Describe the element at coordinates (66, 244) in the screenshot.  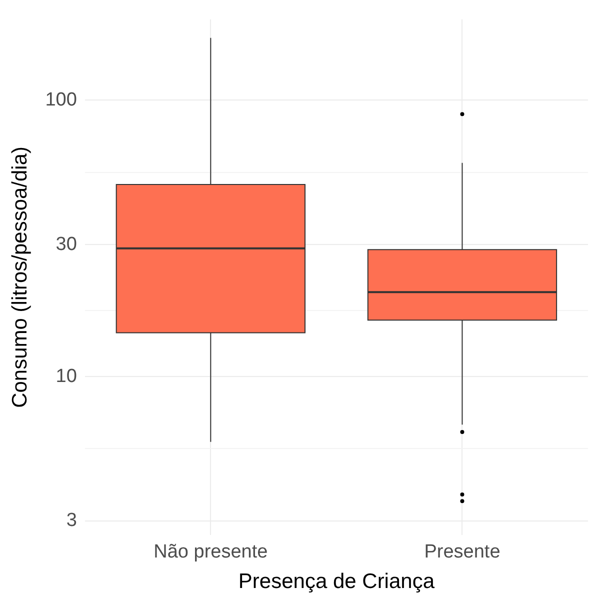
I see `y-tick-label: 30` at that location.